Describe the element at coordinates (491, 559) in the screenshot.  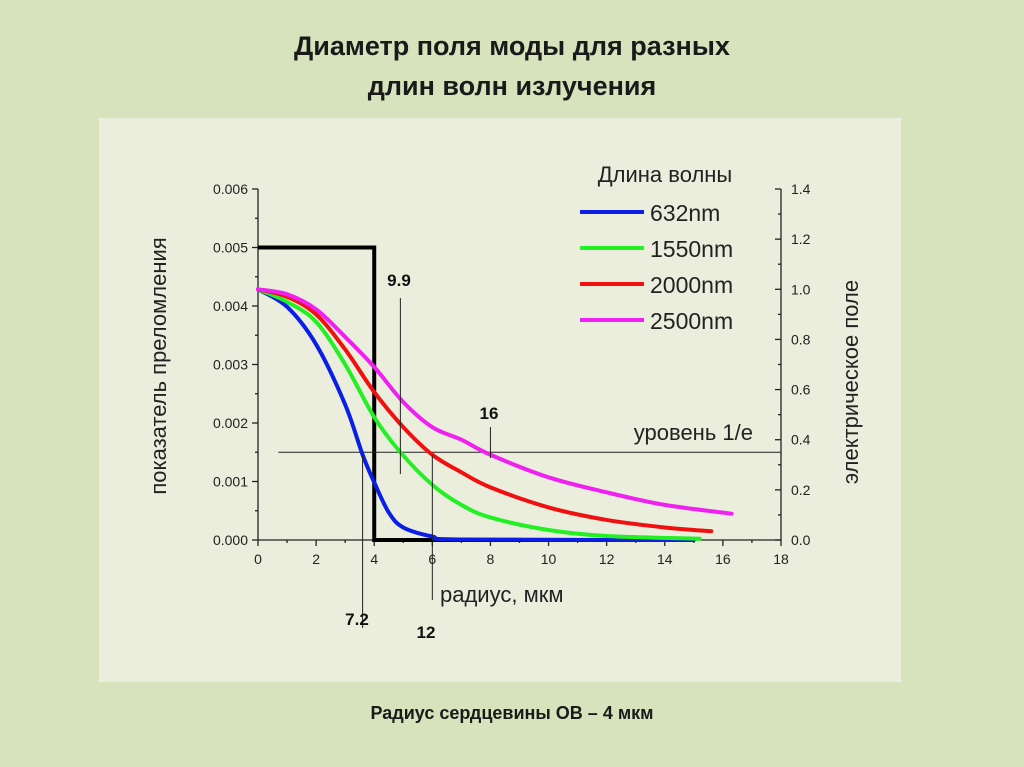
I see `x-tick-label: 8` at that location.